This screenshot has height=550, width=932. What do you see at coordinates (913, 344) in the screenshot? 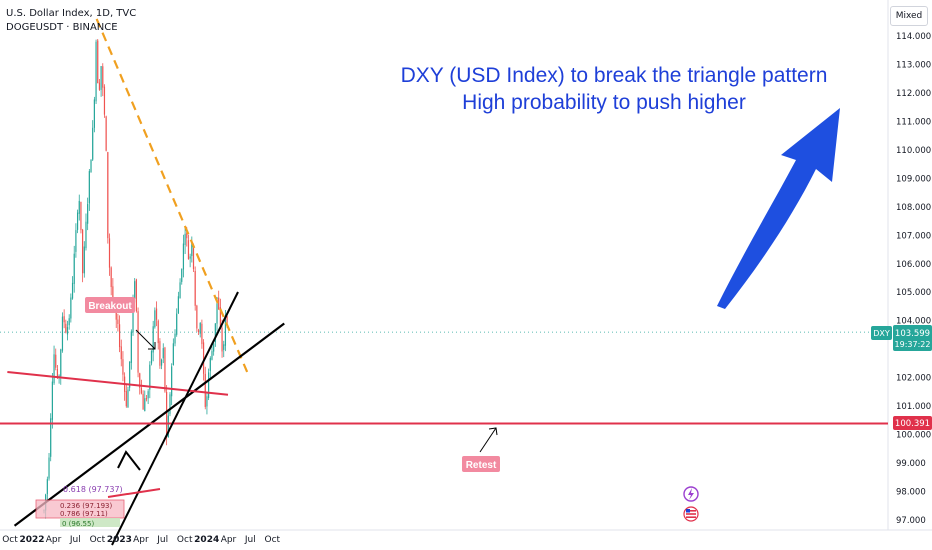
I see `countdown-text: 19:37:22` at bounding box center [913, 344].